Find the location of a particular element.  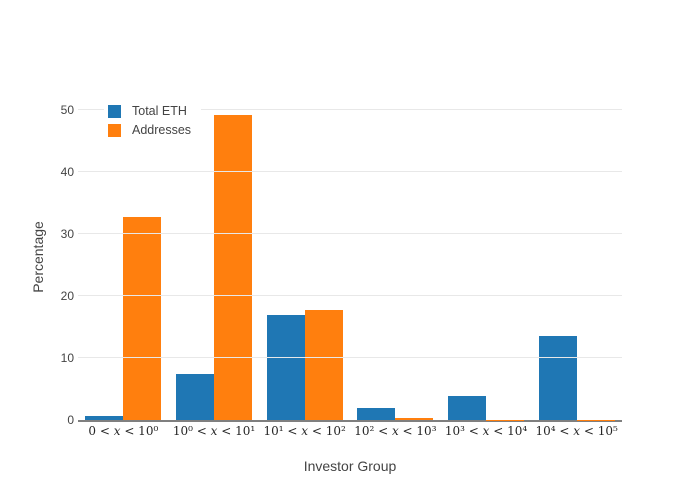

y-tick-label: 10 is located at coordinates (67, 358).